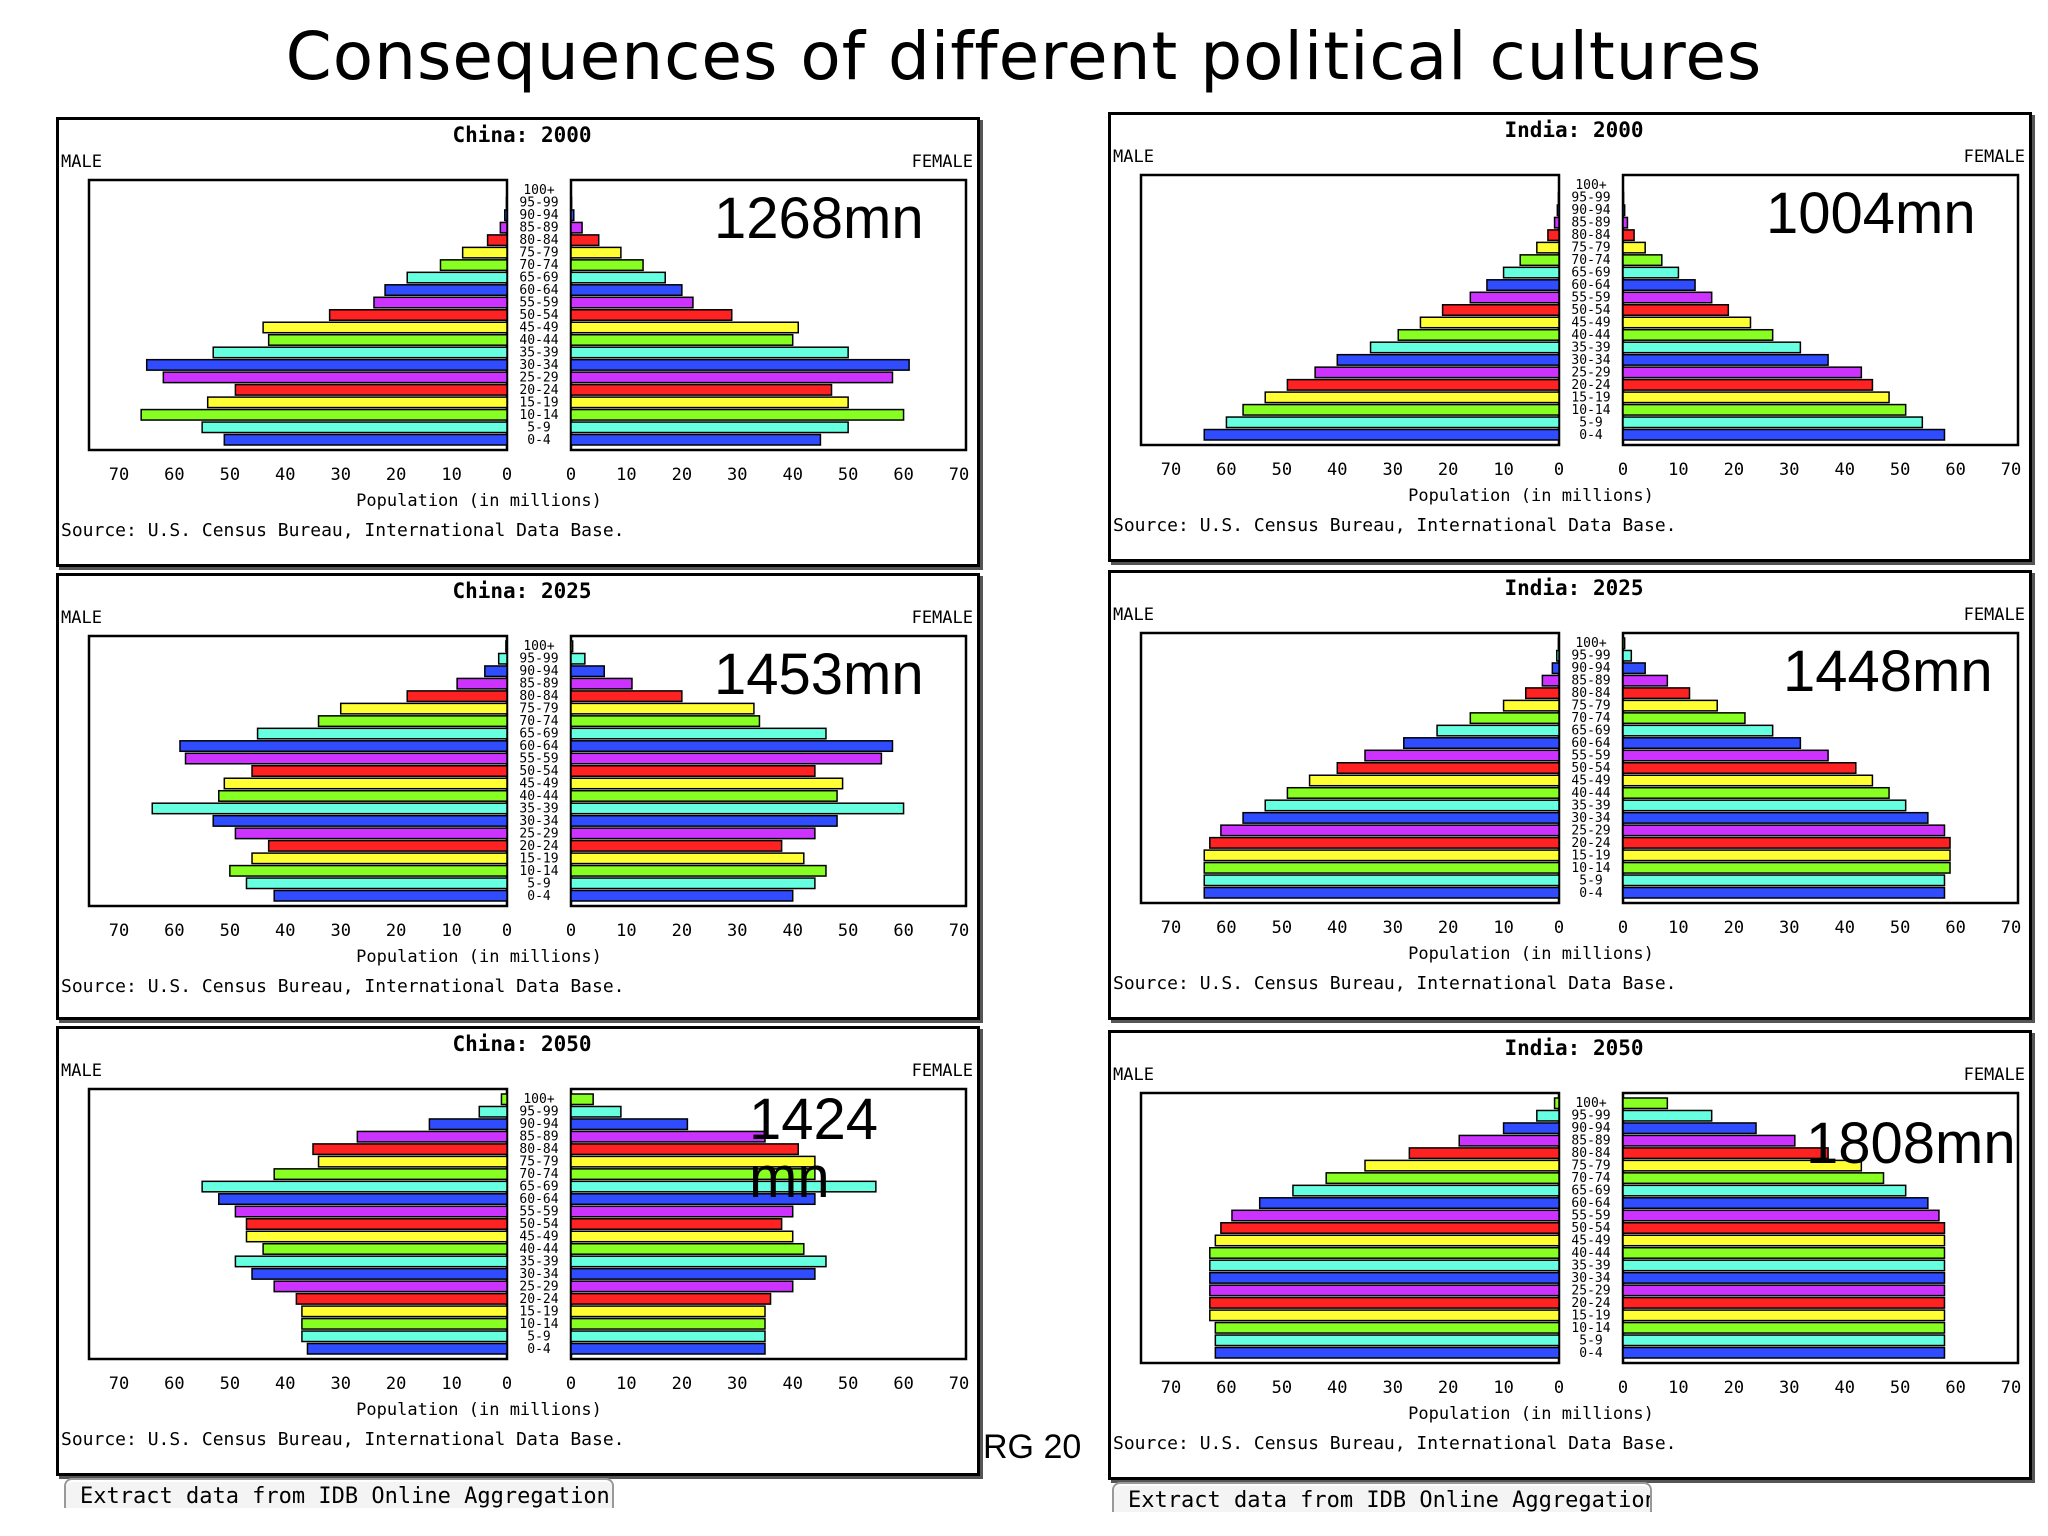 The image size is (2048, 1536). What do you see at coordinates (479, 1410) in the screenshot?
I see `x-axis-label: Population (in millions)` at bounding box center [479, 1410].